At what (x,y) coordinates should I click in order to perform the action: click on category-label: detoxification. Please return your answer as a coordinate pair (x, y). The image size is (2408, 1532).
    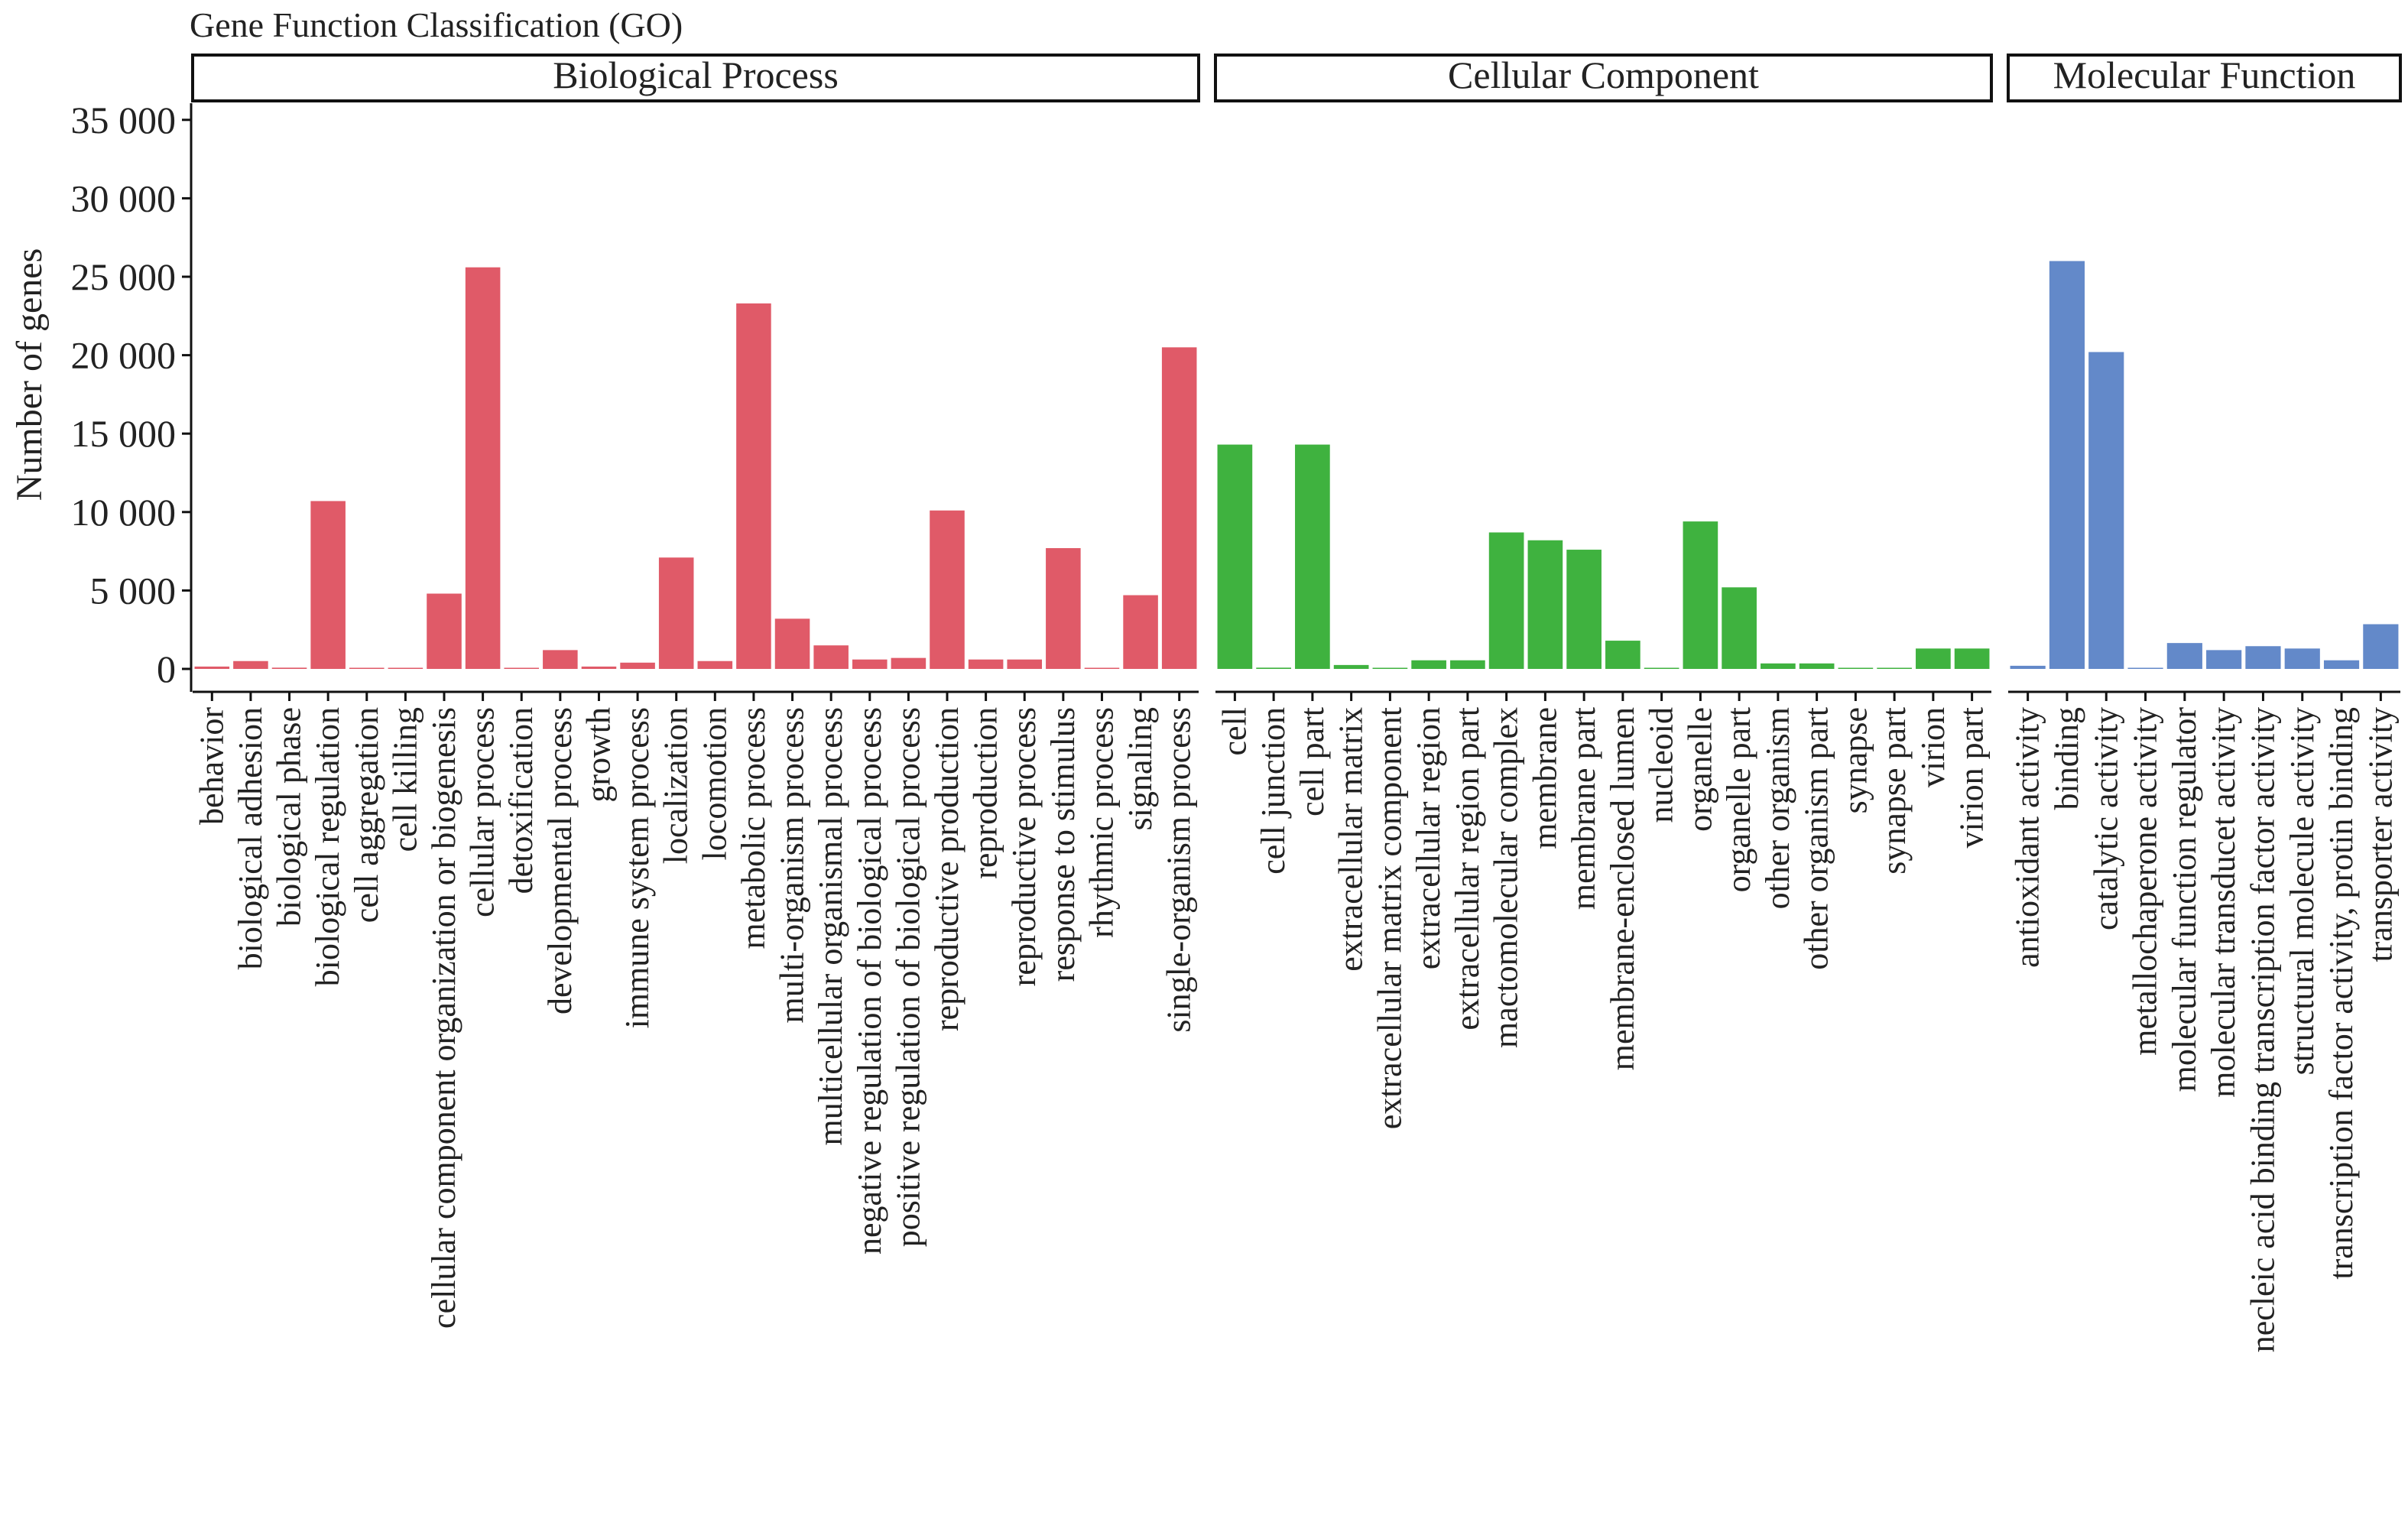
    Looking at the image, I should click on (521, 800).